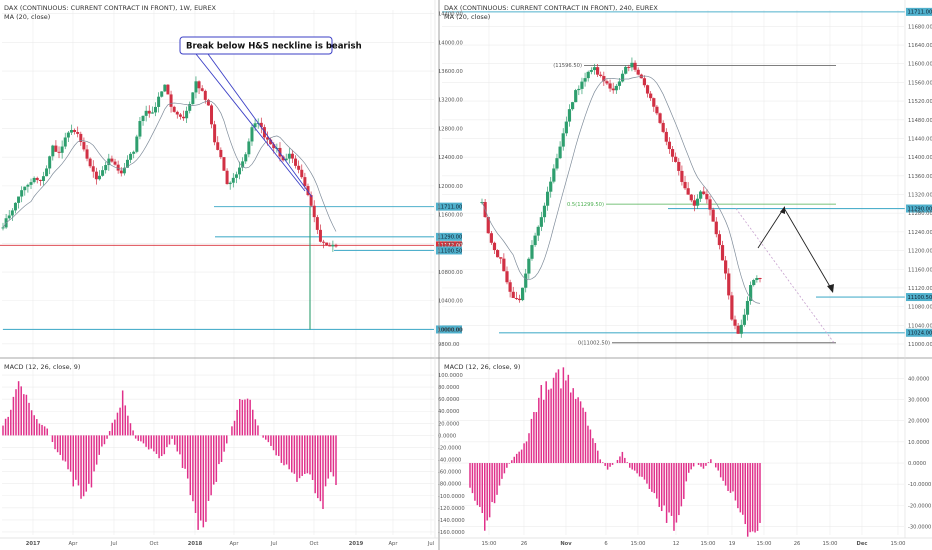  Describe the element at coordinates (451, 509) in the screenshot. I see `left-macd-y-tick: -120.0000` at that location.